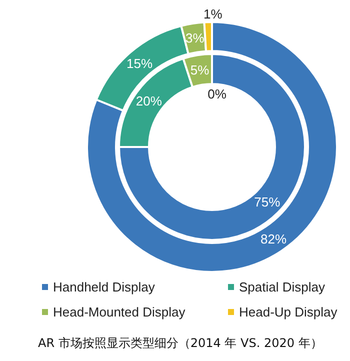 The height and width of the screenshot is (361, 350). Describe the element at coordinates (149, 101) in the screenshot. I see `data-label: 20%` at that location.